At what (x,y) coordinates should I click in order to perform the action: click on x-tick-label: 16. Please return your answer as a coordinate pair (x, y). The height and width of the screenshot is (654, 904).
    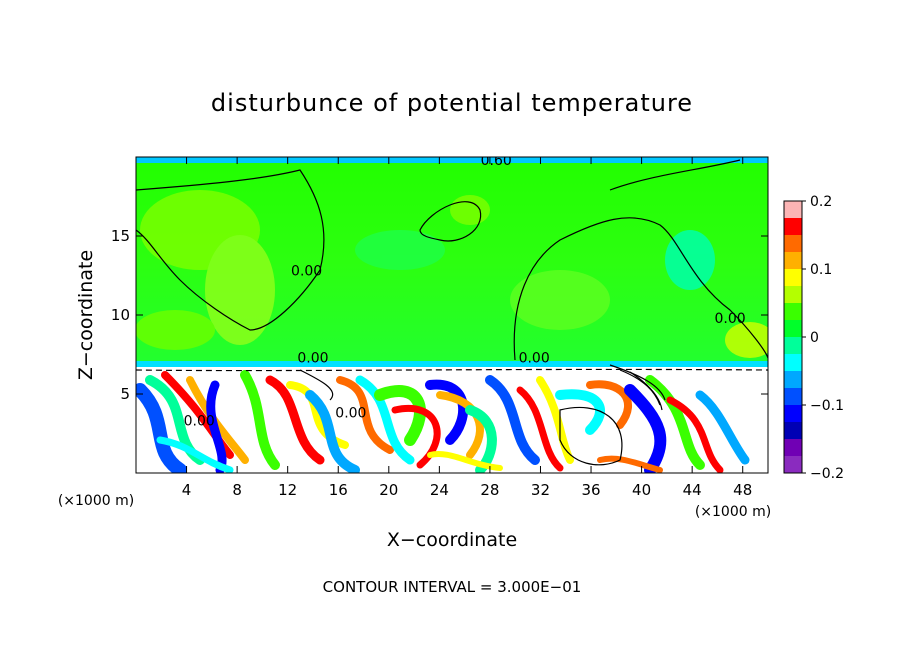
    Looking at the image, I should click on (338, 490).